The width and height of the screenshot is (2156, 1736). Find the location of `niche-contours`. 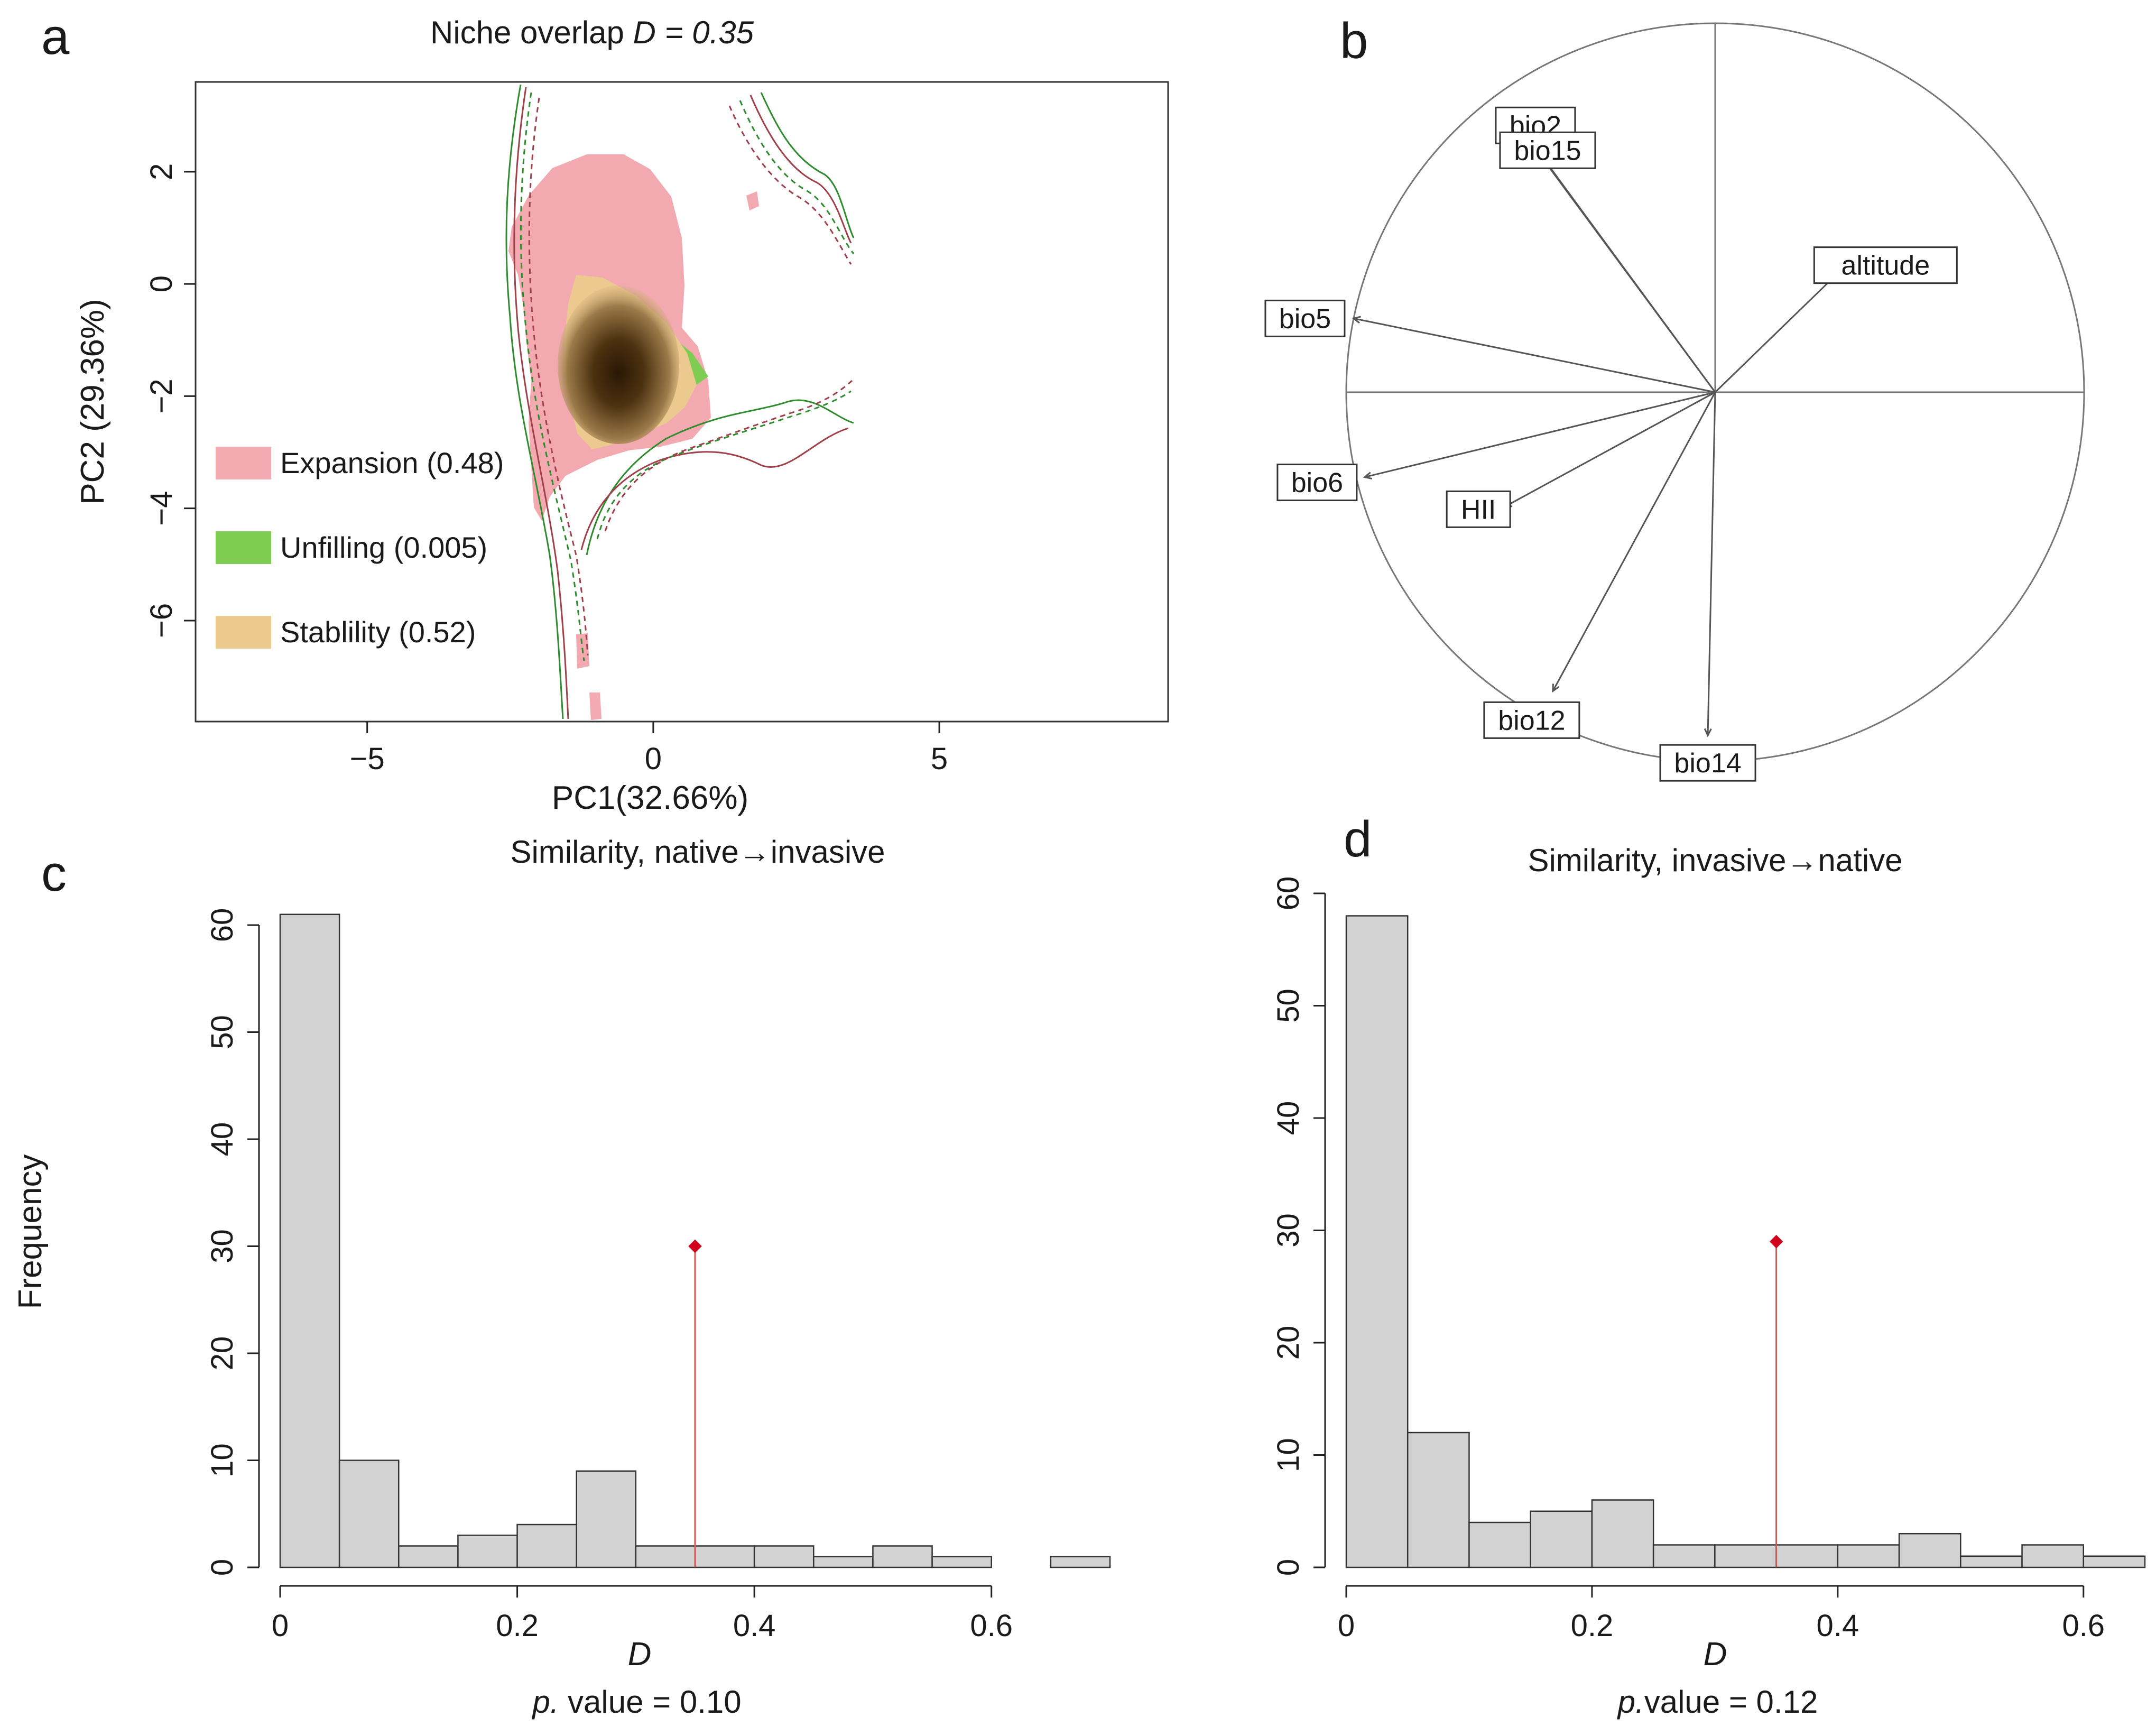

niche-contours is located at coordinates (680, 401).